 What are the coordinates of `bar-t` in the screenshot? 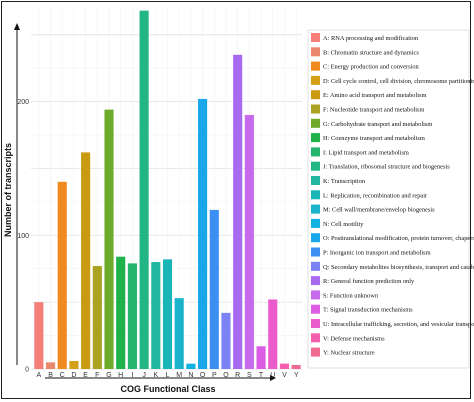 It's located at (261, 357).